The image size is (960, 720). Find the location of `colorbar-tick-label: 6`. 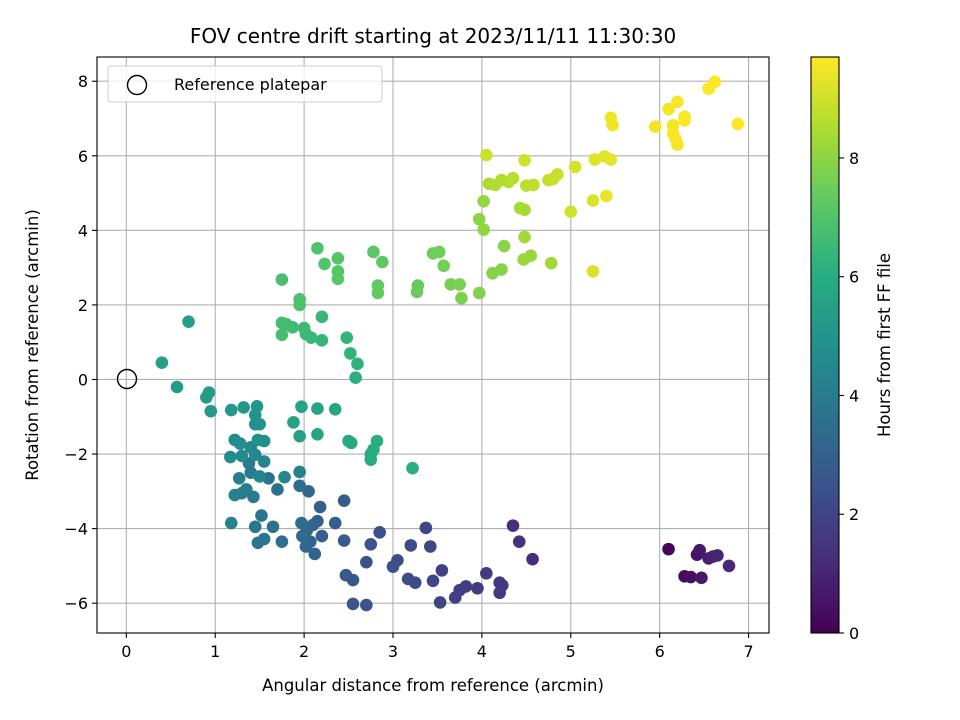

colorbar-tick-label: 6 is located at coordinates (854, 277).